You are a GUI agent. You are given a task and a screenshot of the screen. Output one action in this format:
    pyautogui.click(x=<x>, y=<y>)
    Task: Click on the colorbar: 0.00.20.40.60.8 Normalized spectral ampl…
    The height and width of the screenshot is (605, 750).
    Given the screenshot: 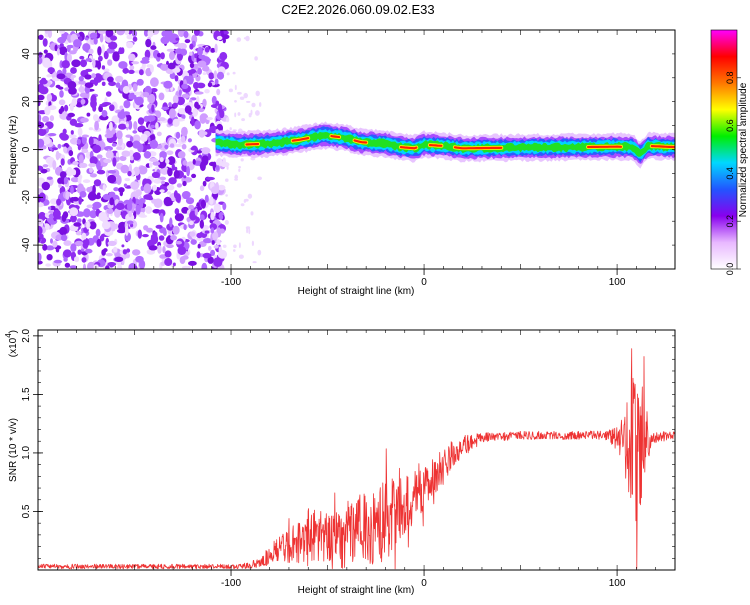 What is the action you would take?
    pyautogui.click(x=730, y=152)
    